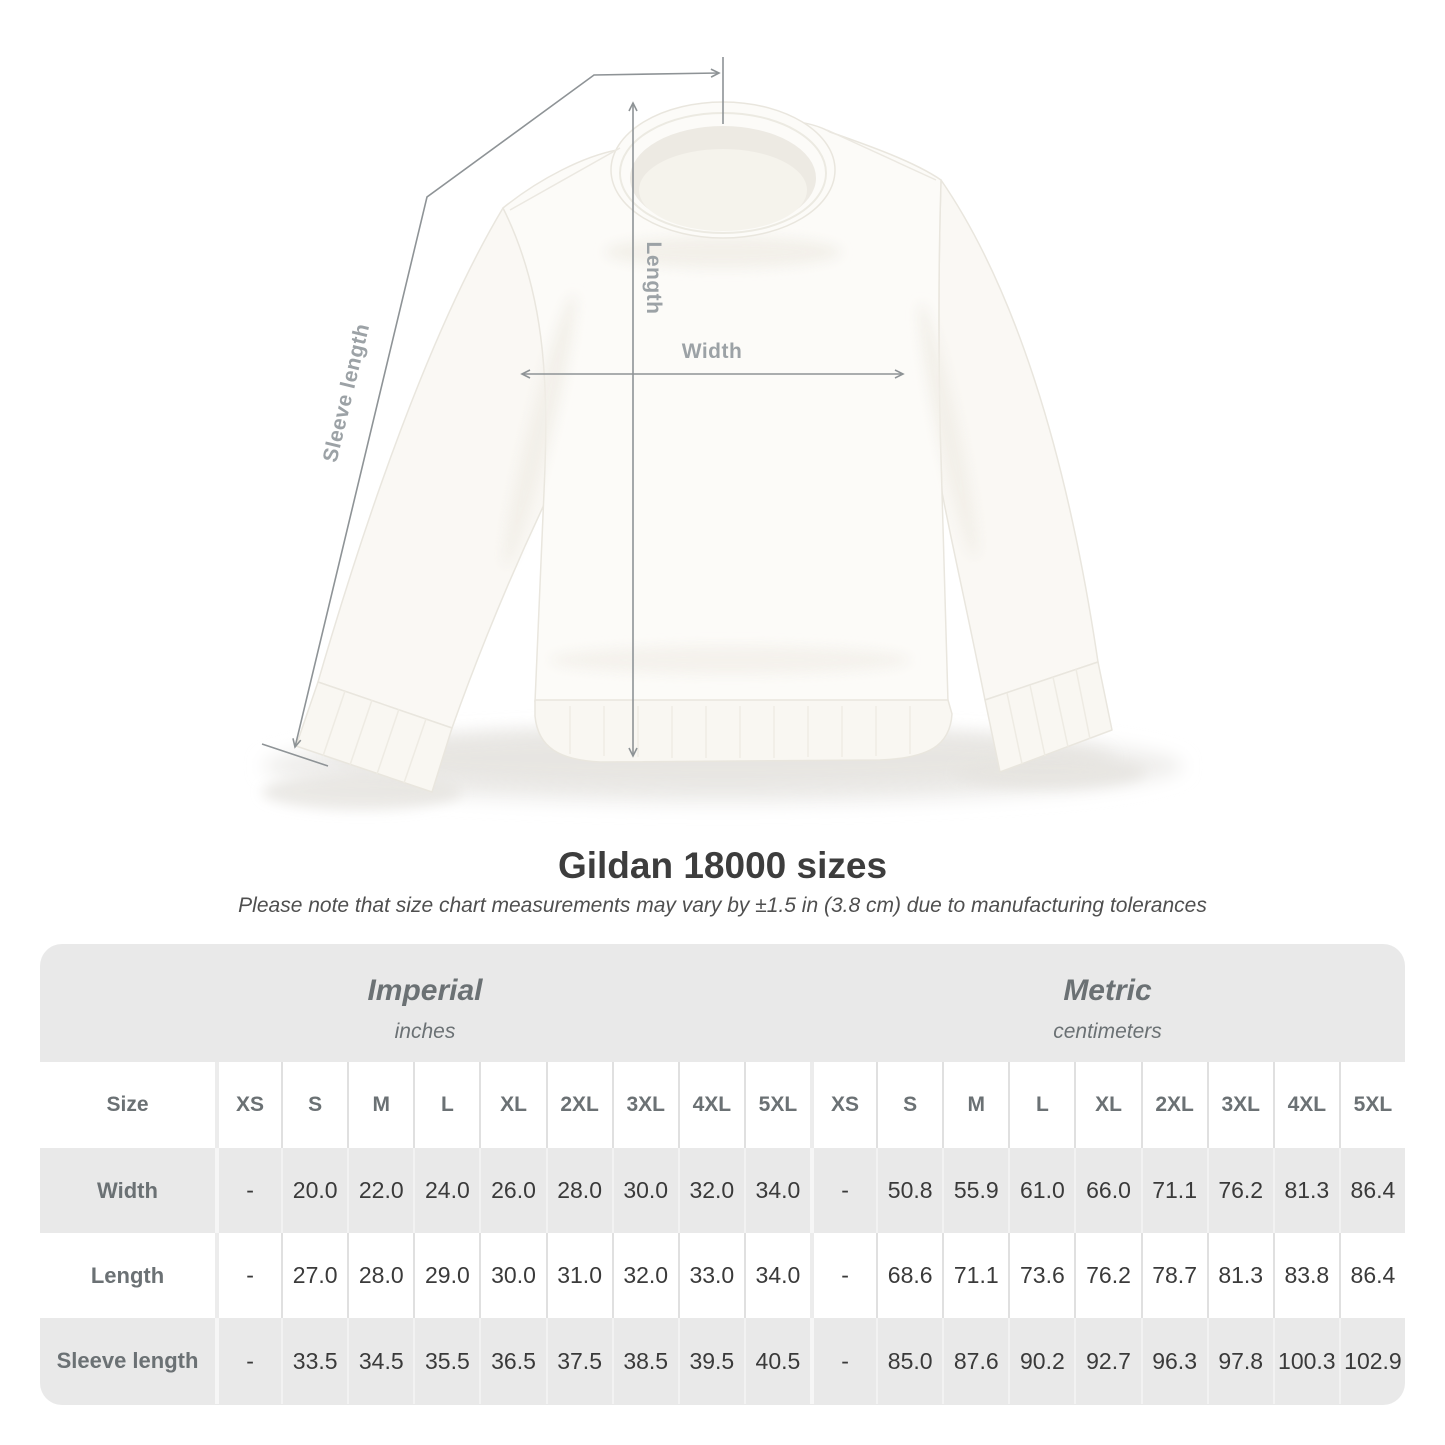  I want to click on value-cell: 29.0, so click(446, 1275).